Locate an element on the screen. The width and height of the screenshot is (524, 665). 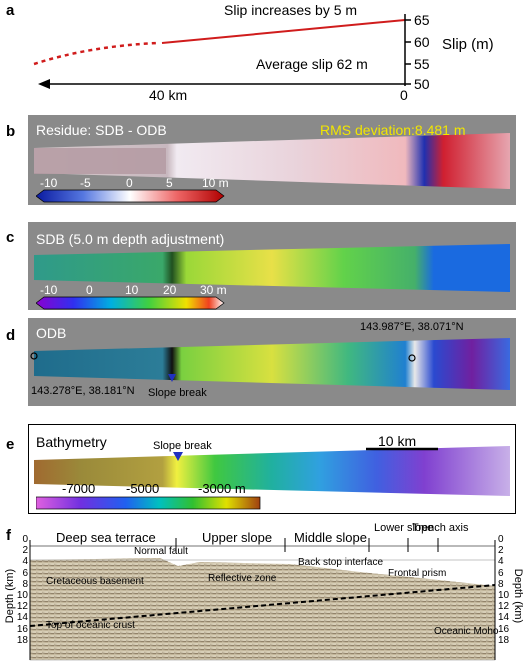
panel-b-letter: b is located at coordinates (11, 131).